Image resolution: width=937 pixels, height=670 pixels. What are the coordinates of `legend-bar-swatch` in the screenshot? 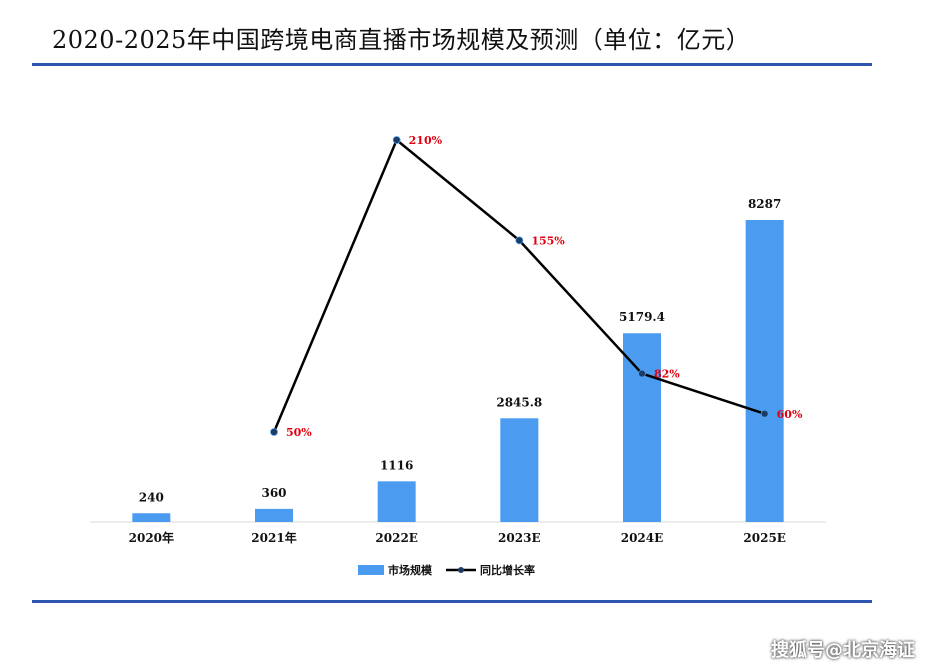 It's located at (371, 570).